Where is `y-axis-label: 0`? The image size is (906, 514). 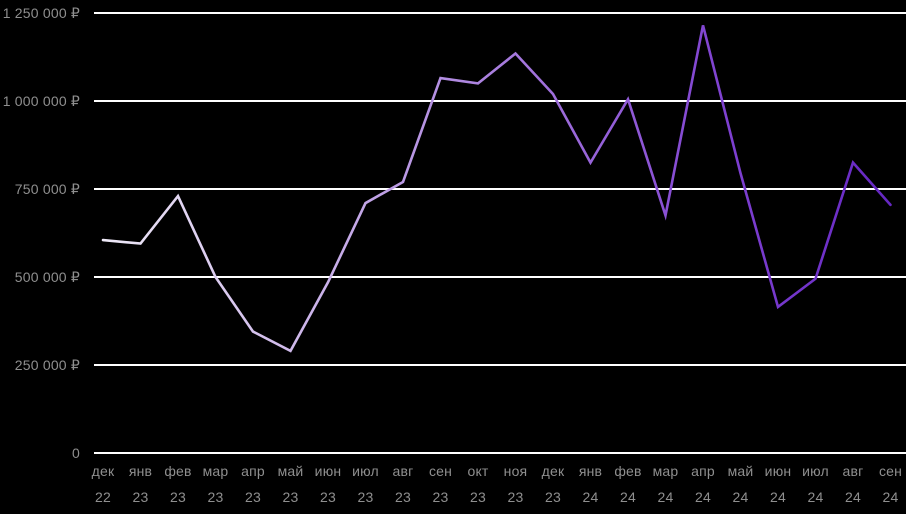 y-axis-label: 0 is located at coordinates (76, 453).